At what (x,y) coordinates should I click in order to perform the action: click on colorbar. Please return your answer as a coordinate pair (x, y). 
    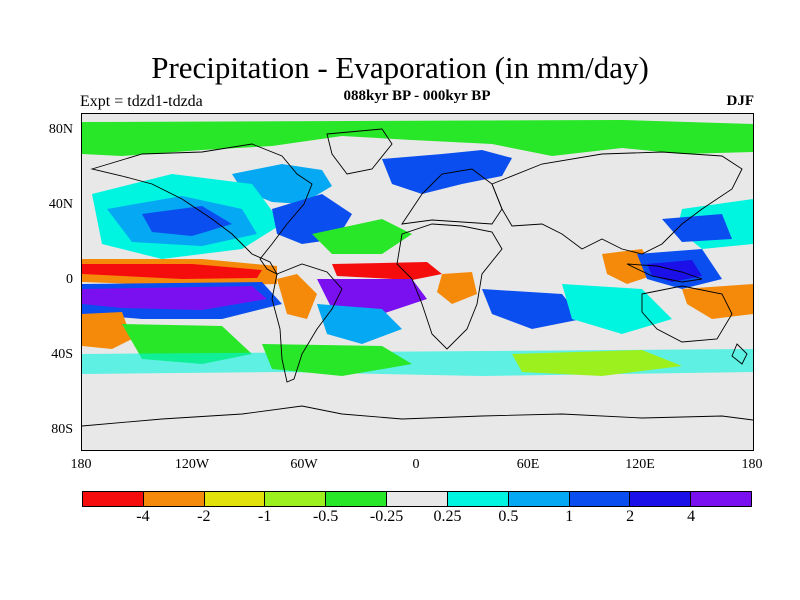
    Looking at the image, I should click on (417, 499).